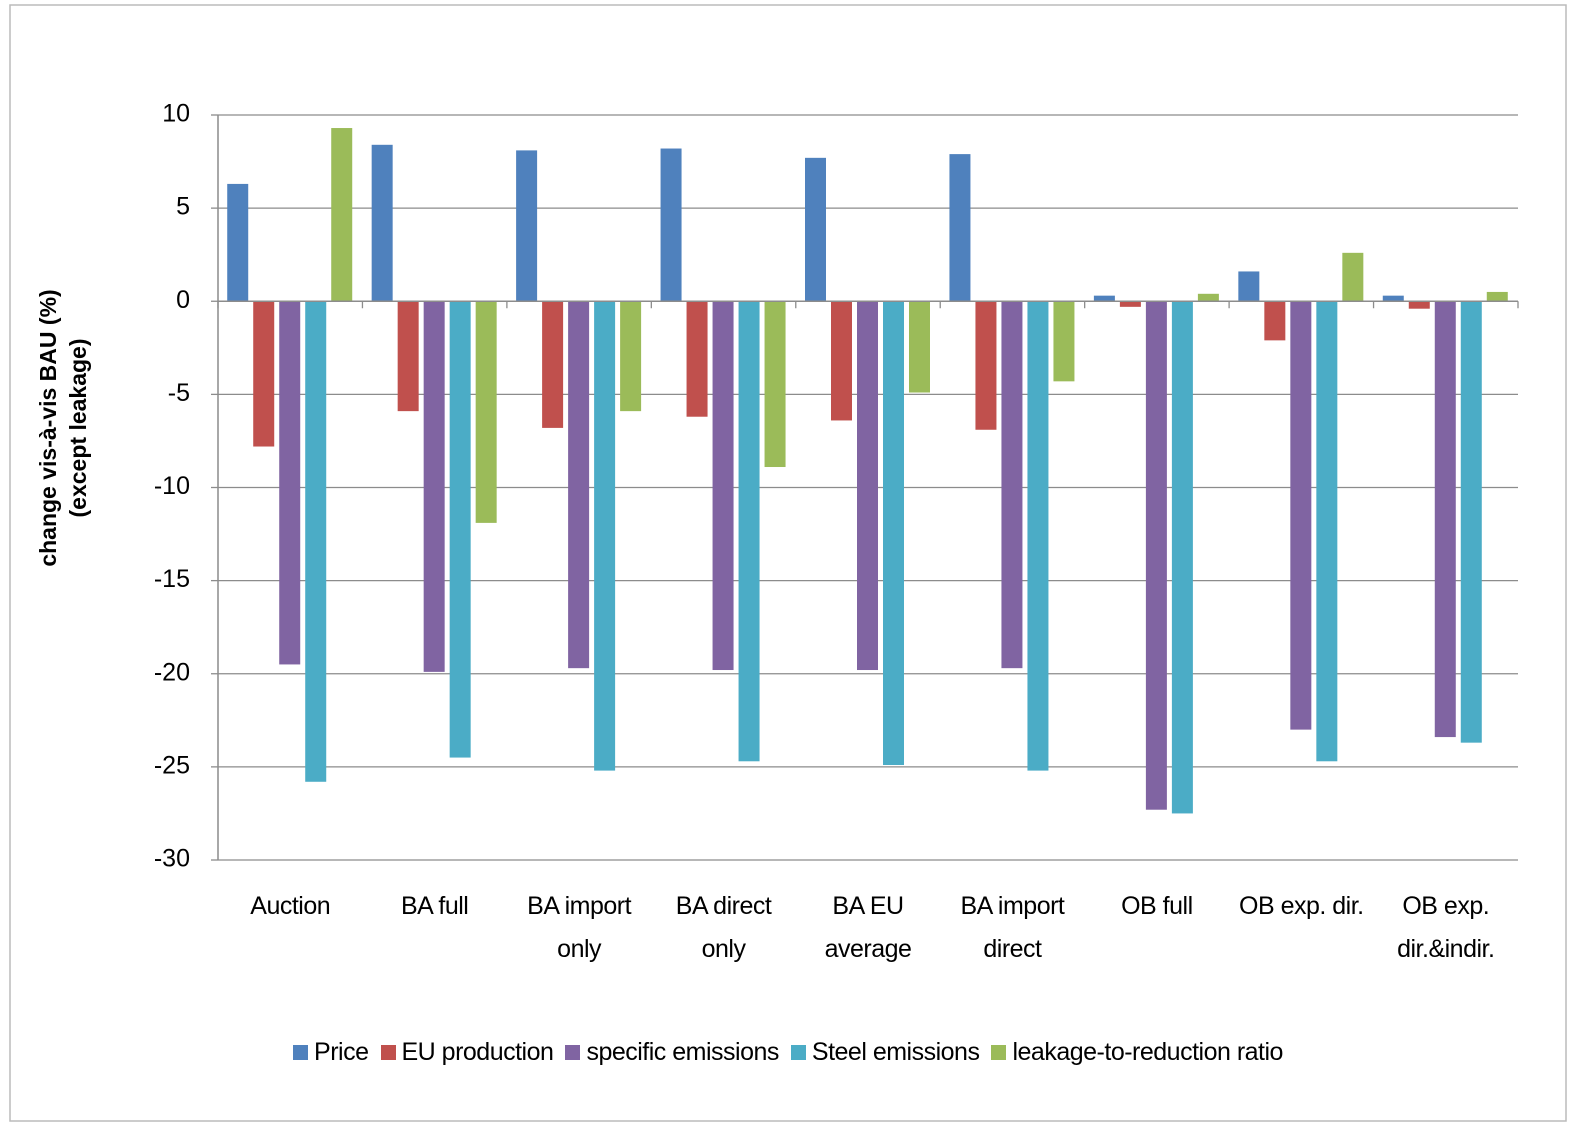 The image size is (1576, 1129). Describe the element at coordinates (723, 927) in the screenshot. I see `x-tick-label: BA direct only` at that location.